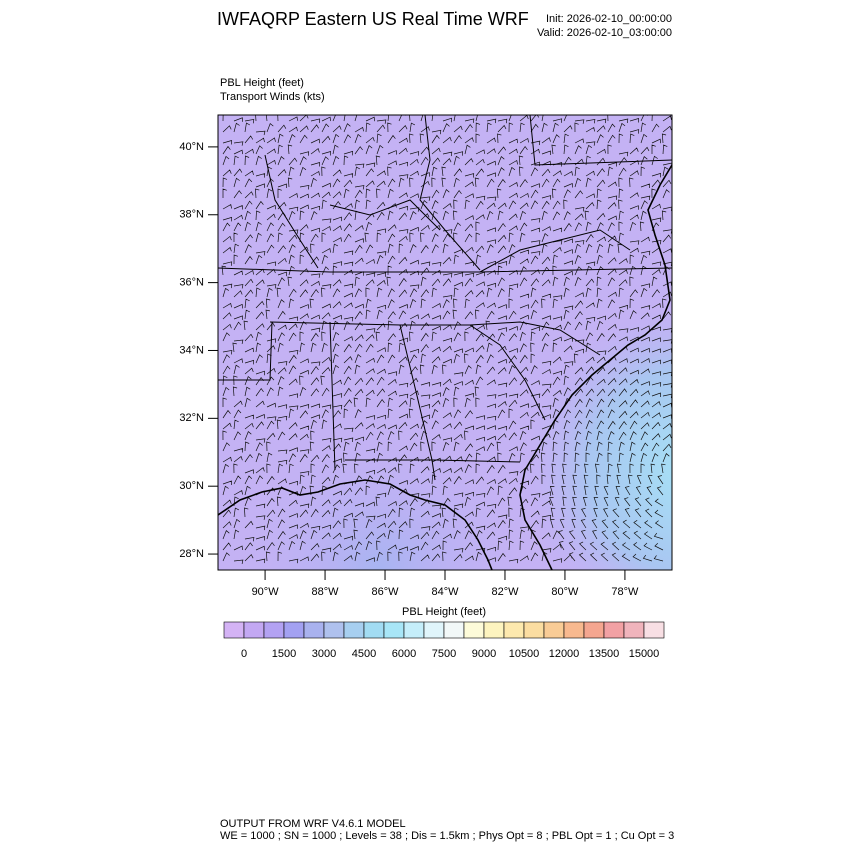 Image resolution: width=850 pixels, height=850 pixels. I want to click on lat-tick-label: 36°N, so click(191, 283).